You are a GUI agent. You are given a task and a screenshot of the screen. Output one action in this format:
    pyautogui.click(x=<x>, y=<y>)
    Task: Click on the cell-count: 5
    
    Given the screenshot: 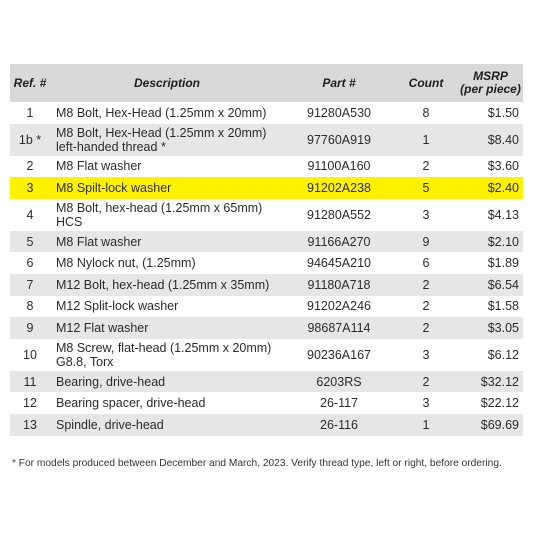 What is the action you would take?
    pyautogui.click(x=426, y=188)
    